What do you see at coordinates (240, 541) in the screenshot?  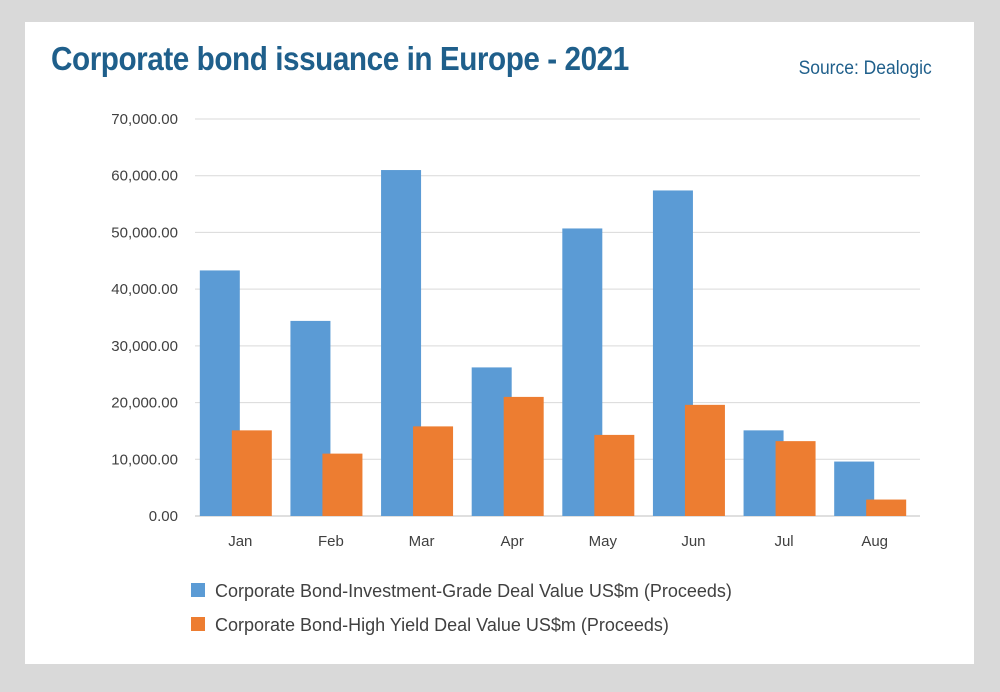 I see `x-tick-label: Jan` at bounding box center [240, 541].